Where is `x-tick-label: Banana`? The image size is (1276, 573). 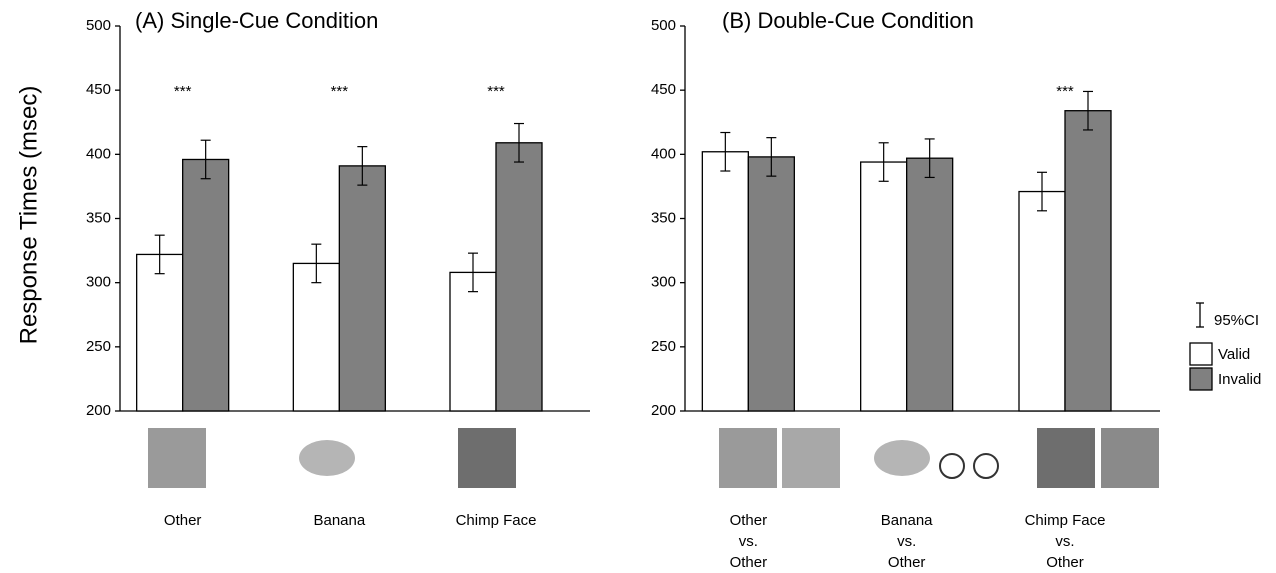 x-tick-label: Banana is located at coordinates (339, 520).